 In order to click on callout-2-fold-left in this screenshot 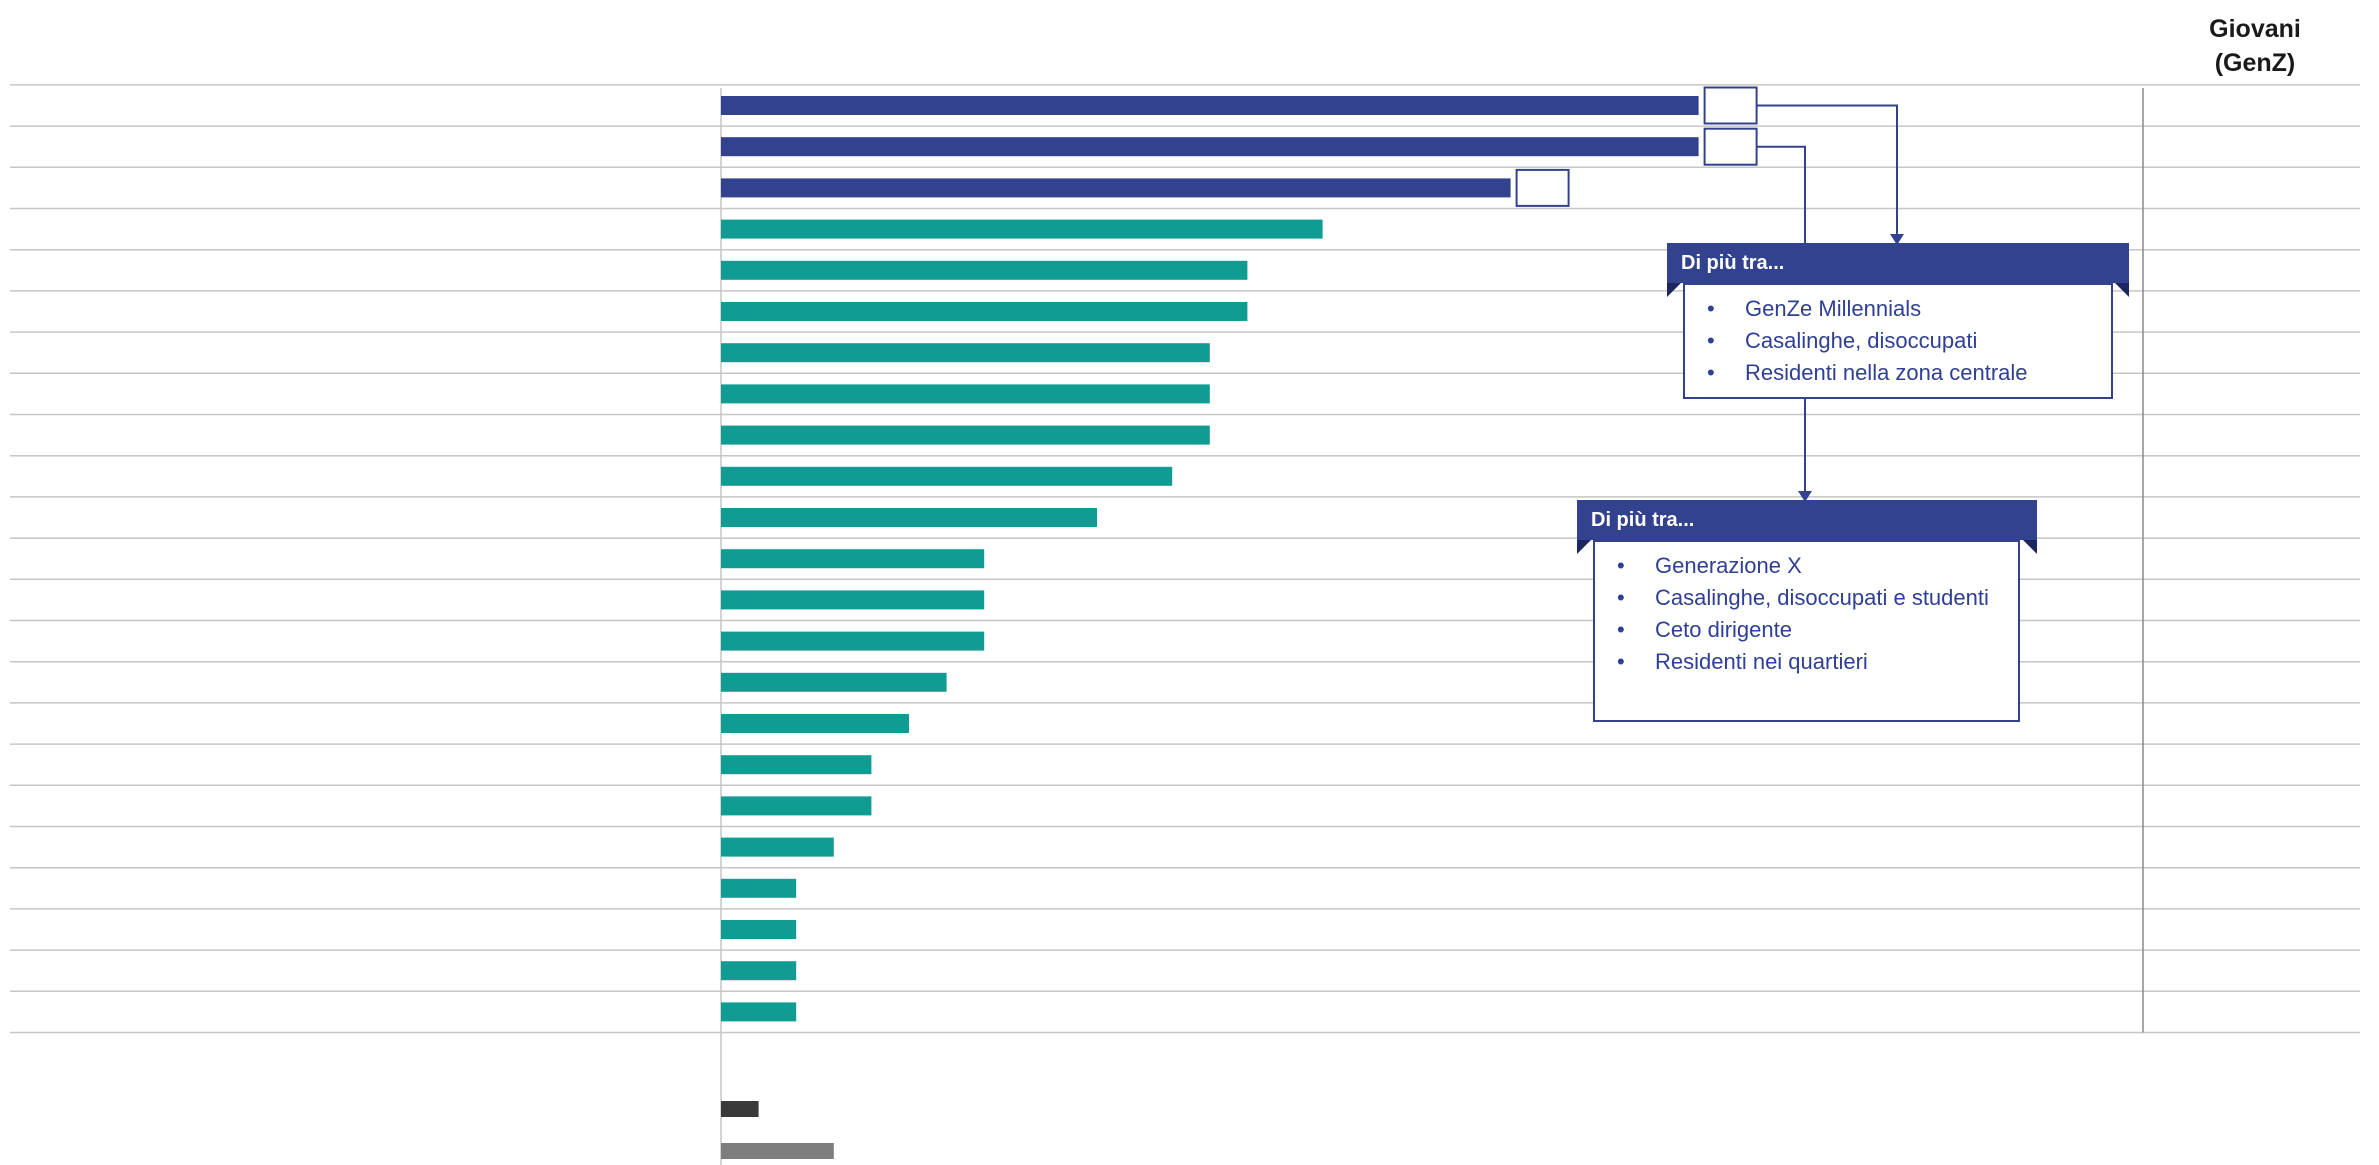, I will do `click(1584, 547)`.